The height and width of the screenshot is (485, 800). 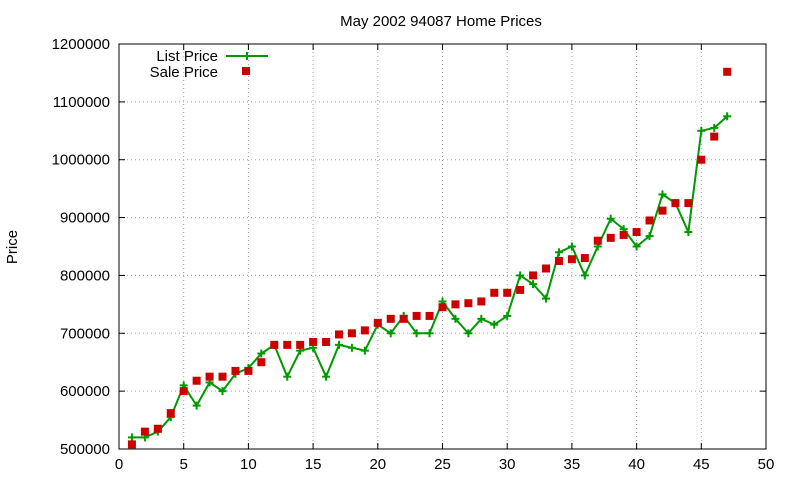 What do you see at coordinates (85, 449) in the screenshot?
I see `y-tick-label: 500000` at bounding box center [85, 449].